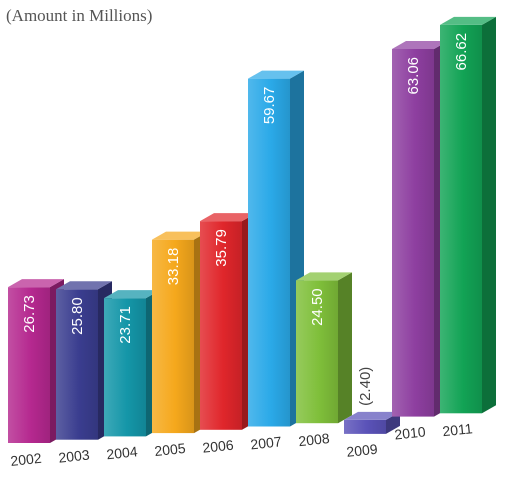 This screenshot has width=515, height=485. I want to click on bar-side-2008, so click(345, 348).